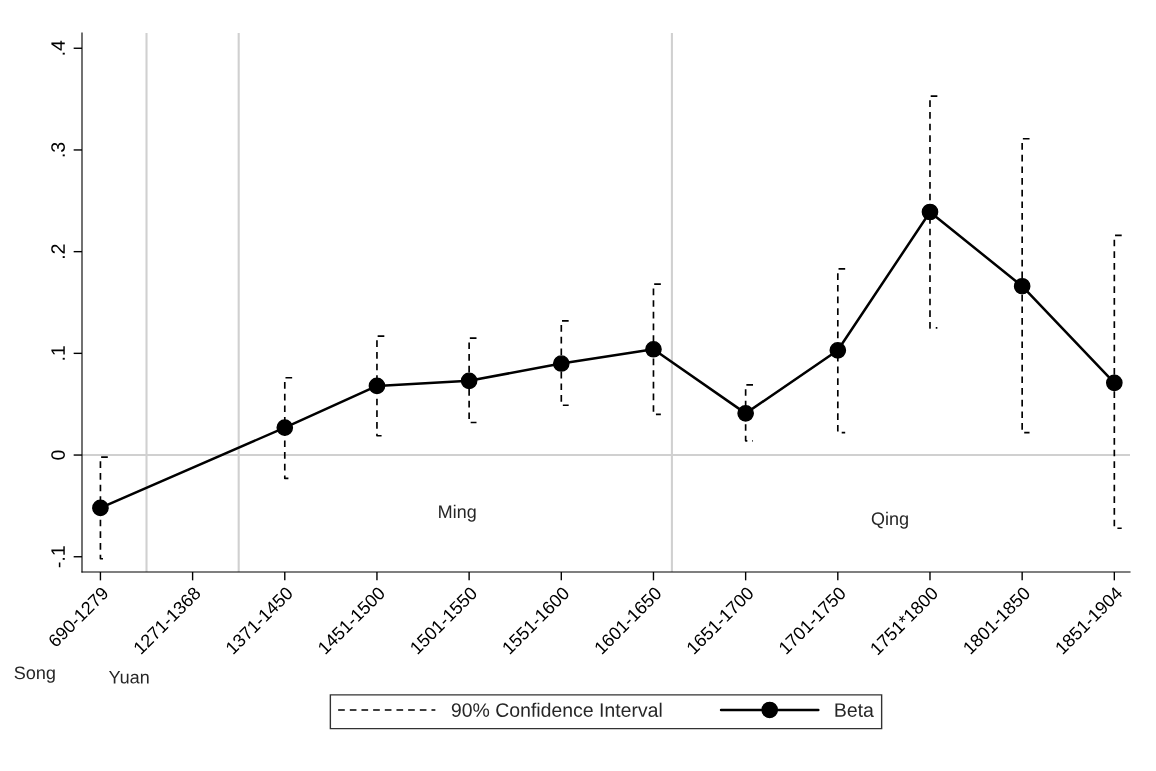 This screenshot has width=1156, height=771. I want to click on y-tick-label: .4, so click(58, 47).